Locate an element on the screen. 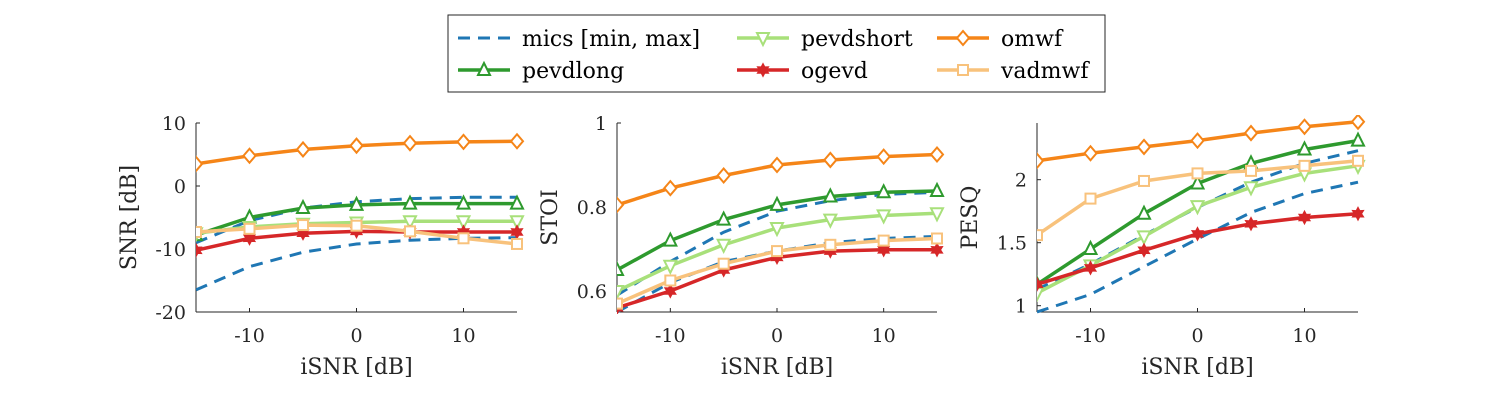 Image resolution: width=1500 pixels, height=400 pixels. legend-label: pevdlong is located at coordinates (573, 71).